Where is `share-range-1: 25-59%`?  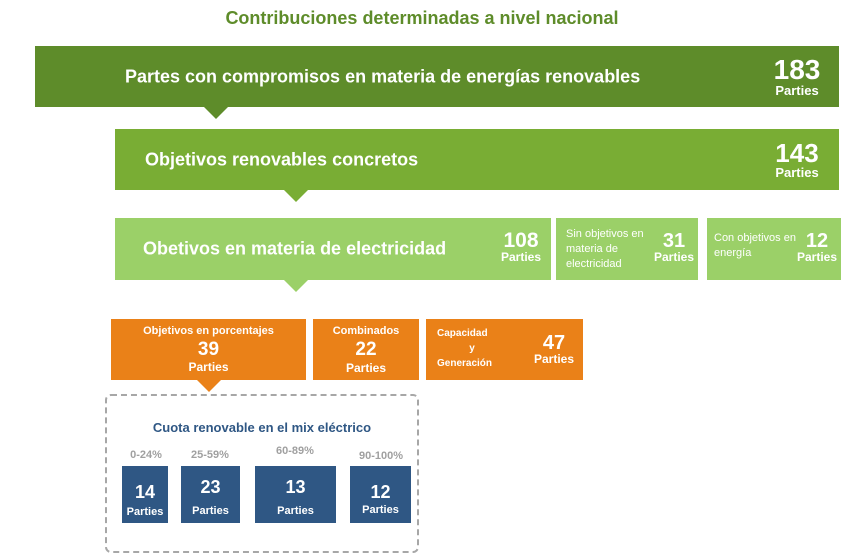 share-range-1: 25-59% is located at coordinates (210, 455).